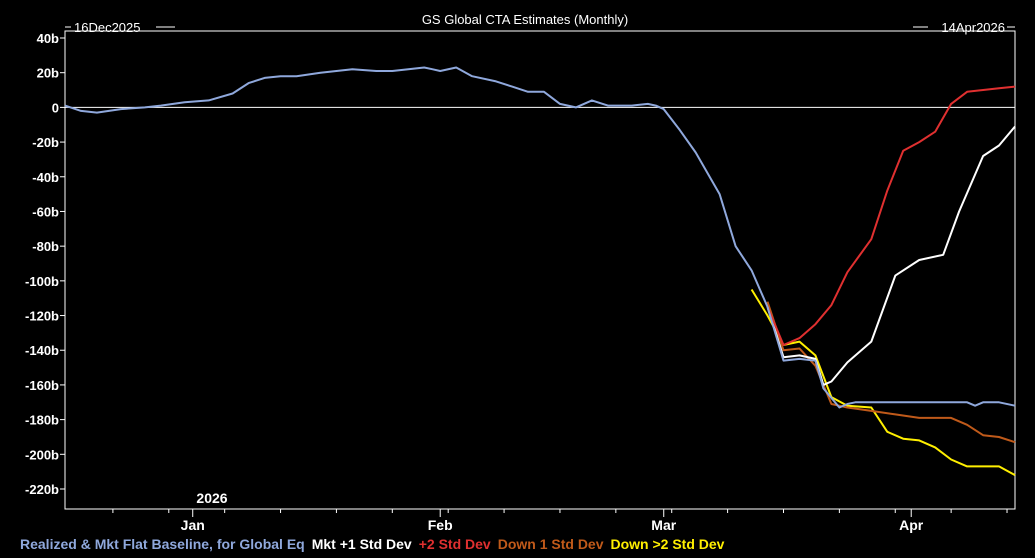 The image size is (1035, 558). I want to click on range-start-label: 16Dec2025, so click(107, 27).